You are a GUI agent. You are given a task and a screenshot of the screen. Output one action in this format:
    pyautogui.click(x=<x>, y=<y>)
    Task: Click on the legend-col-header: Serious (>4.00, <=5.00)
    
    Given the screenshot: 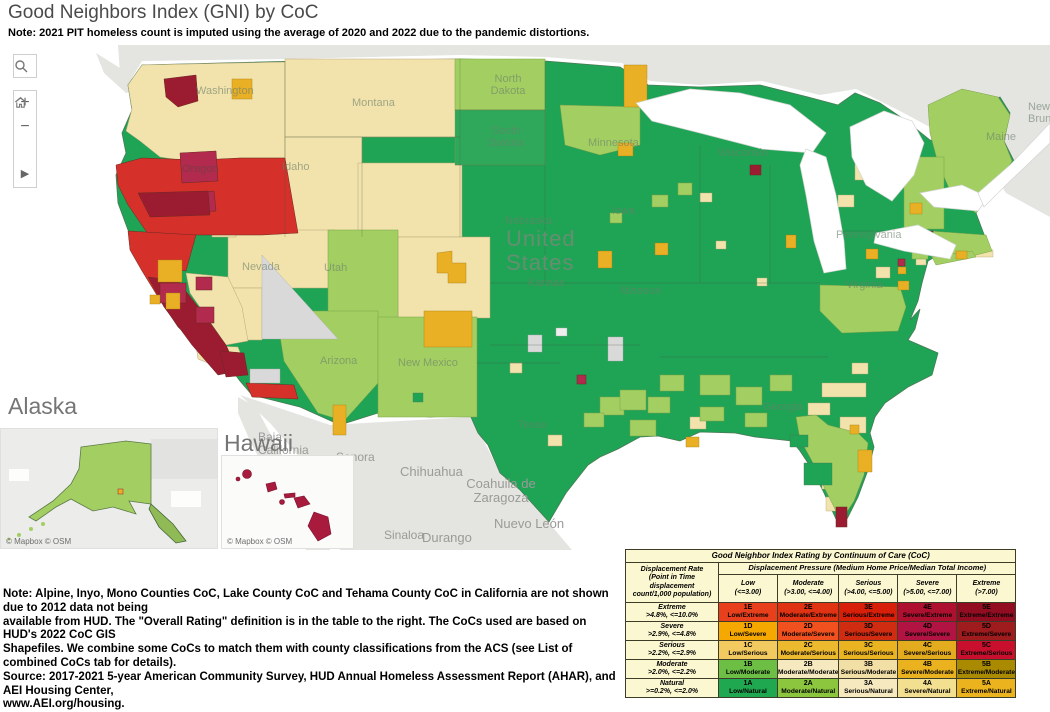 What is the action you would take?
    pyautogui.click(x=868, y=588)
    